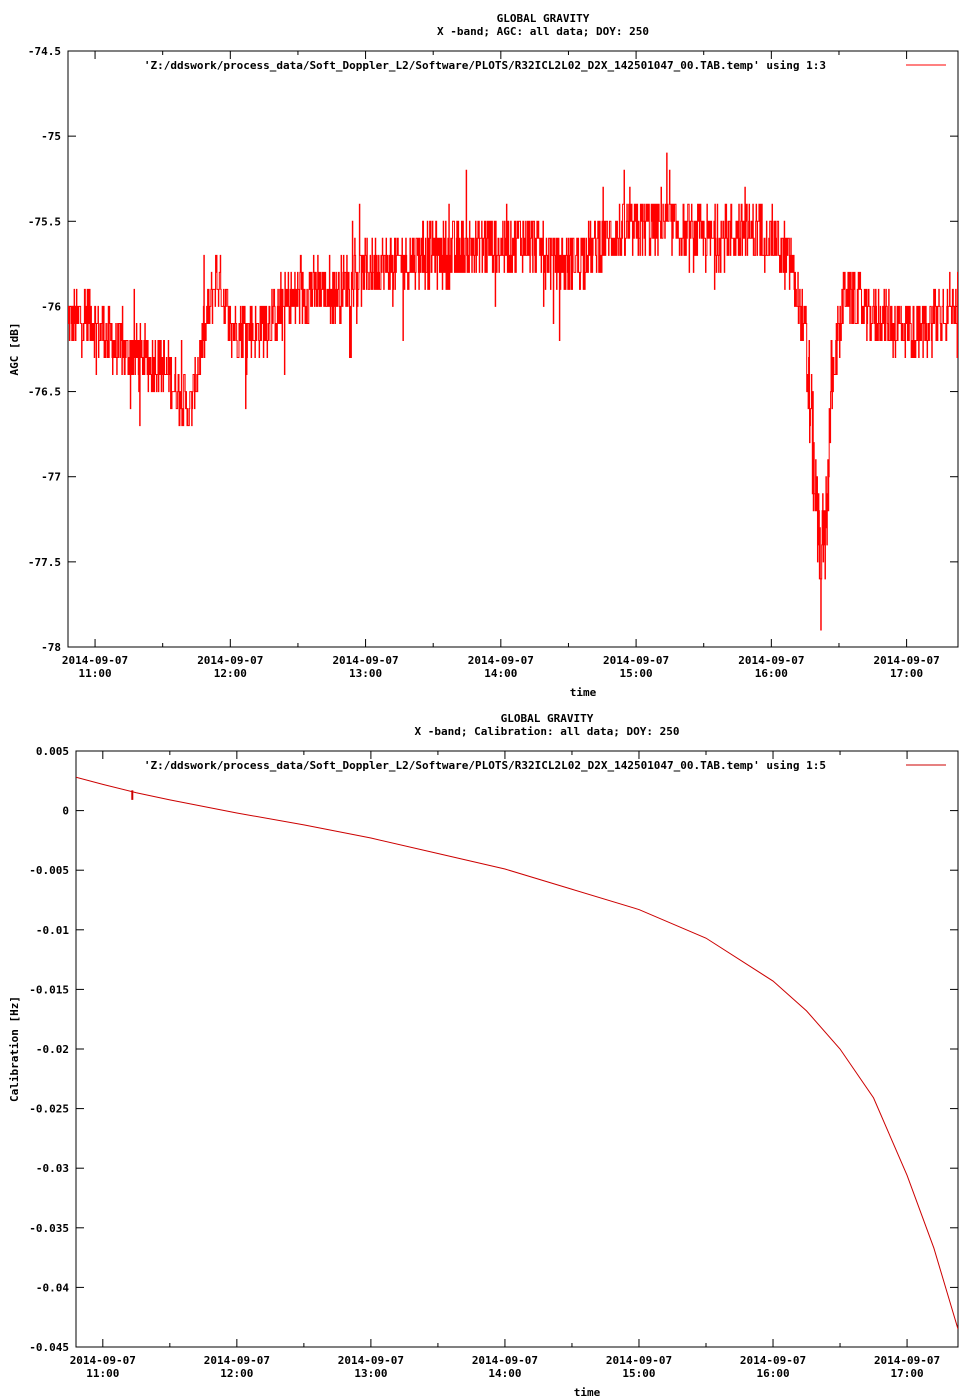 The image size is (980, 1400). What do you see at coordinates (772, 1373) in the screenshot?
I see `chart-2-xtick-time: 16:00` at bounding box center [772, 1373].